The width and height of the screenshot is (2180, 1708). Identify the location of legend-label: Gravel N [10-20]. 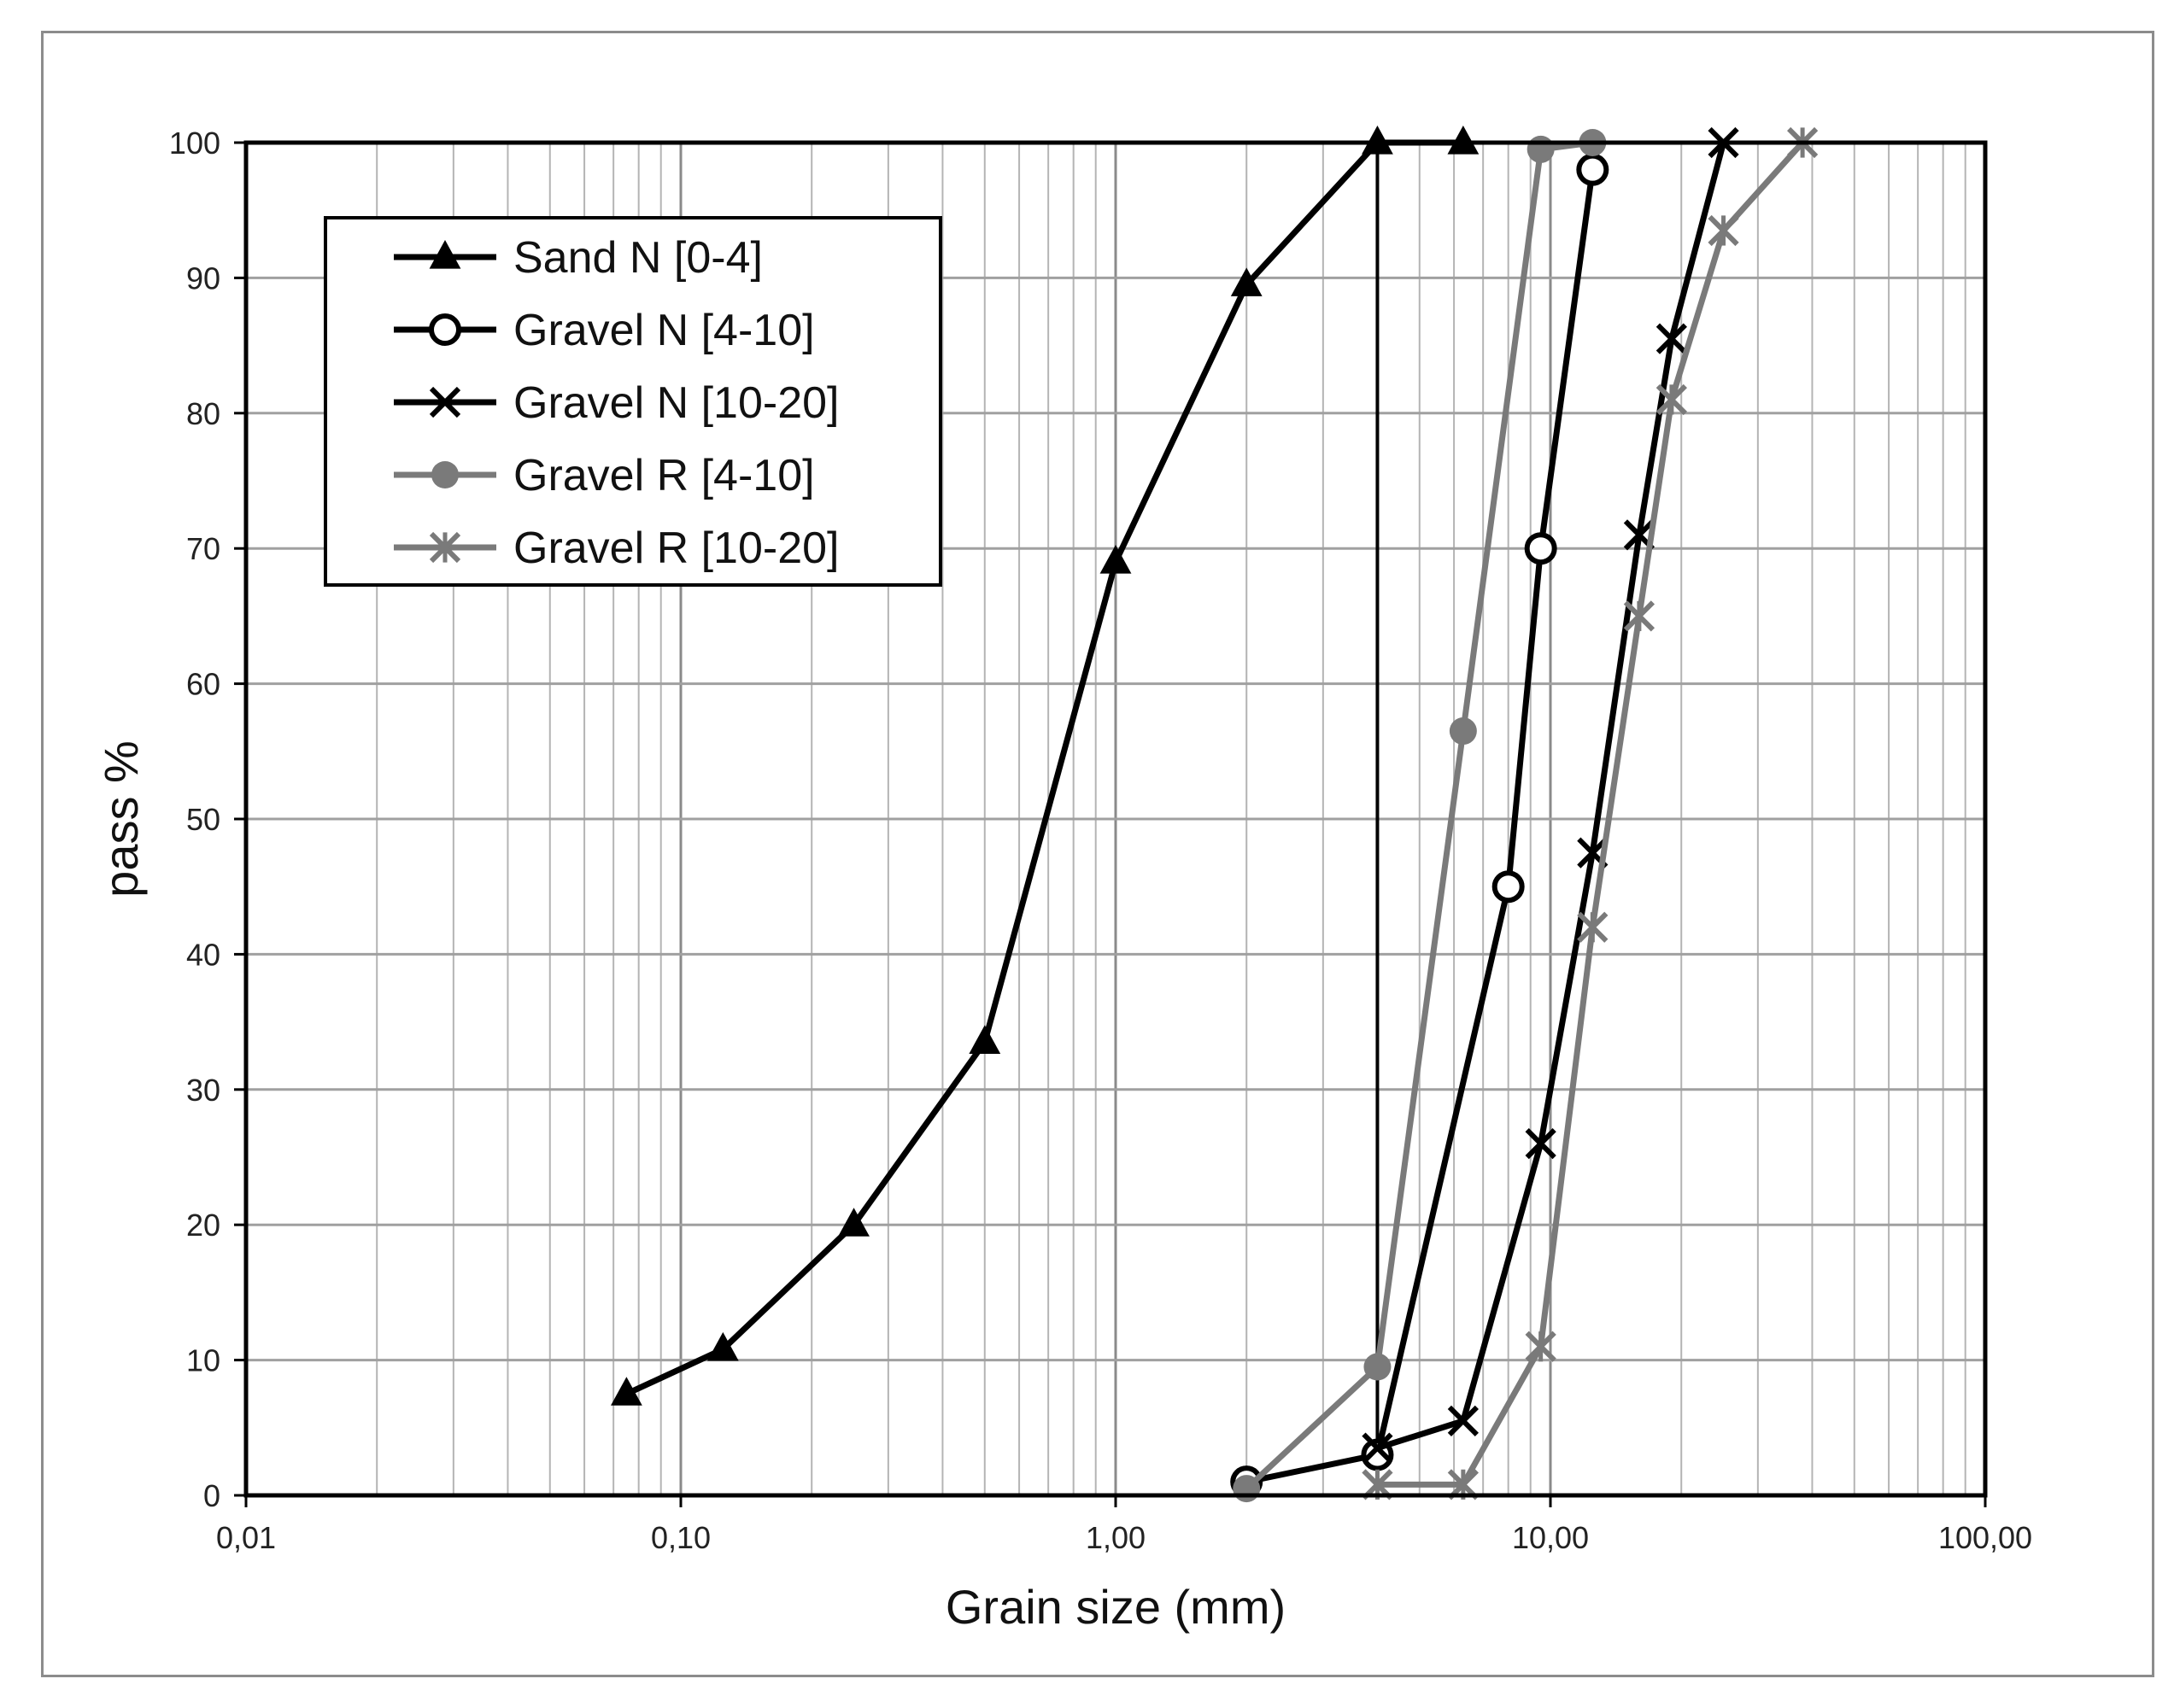
(676, 403).